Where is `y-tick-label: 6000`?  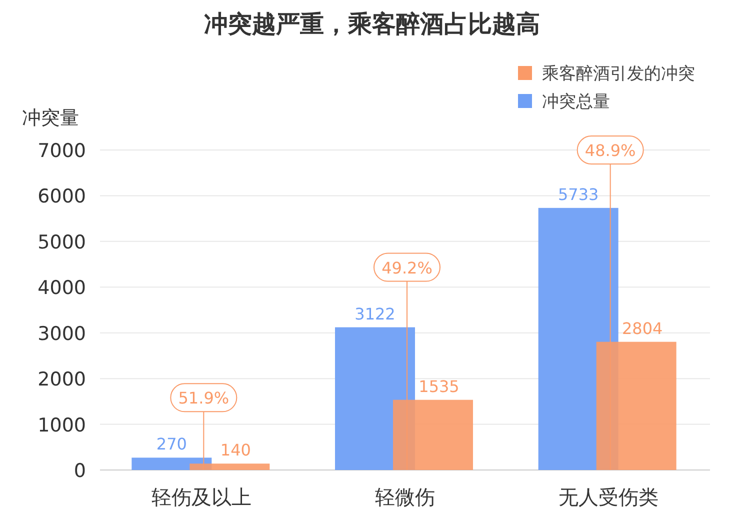
y-tick-label: 6000 is located at coordinates (62, 197).